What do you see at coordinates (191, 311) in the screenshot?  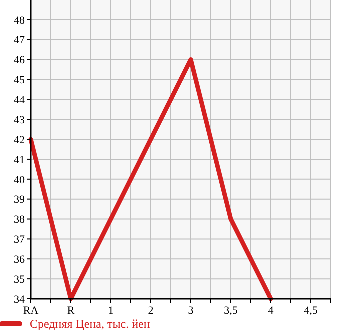 I see `x-tick-label: 3` at bounding box center [191, 311].